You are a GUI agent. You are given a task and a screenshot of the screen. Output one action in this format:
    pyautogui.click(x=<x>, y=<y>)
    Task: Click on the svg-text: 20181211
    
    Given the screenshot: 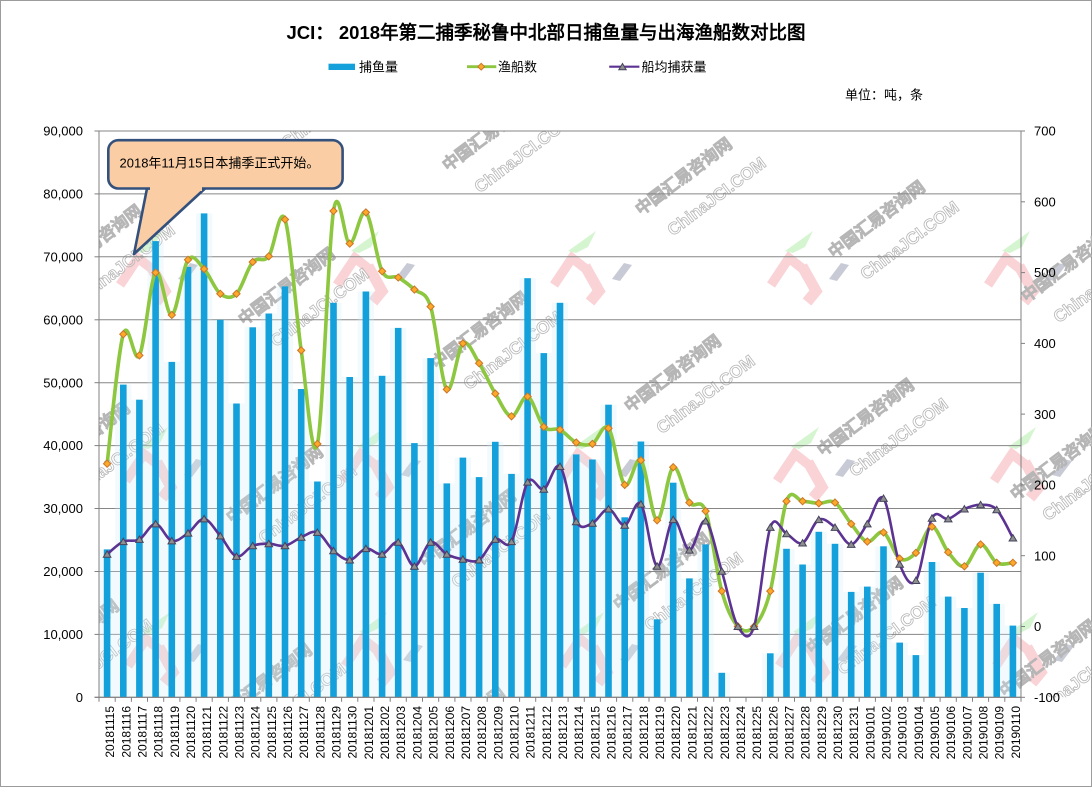 What is the action you would take?
    pyautogui.click(x=531, y=732)
    